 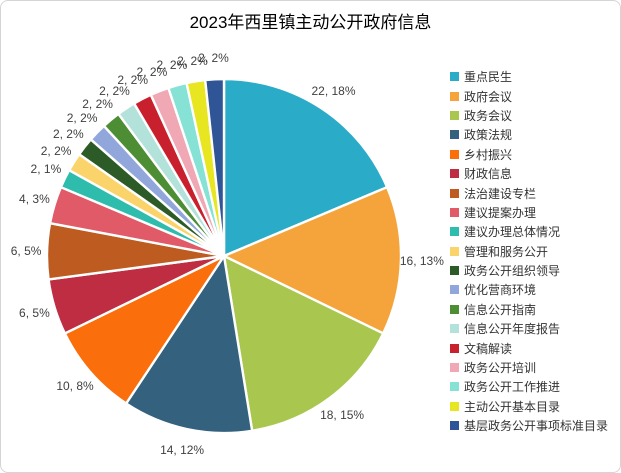 What do you see at coordinates (333, 91) in the screenshot?
I see `data-label-1: 22, 18%` at bounding box center [333, 91].